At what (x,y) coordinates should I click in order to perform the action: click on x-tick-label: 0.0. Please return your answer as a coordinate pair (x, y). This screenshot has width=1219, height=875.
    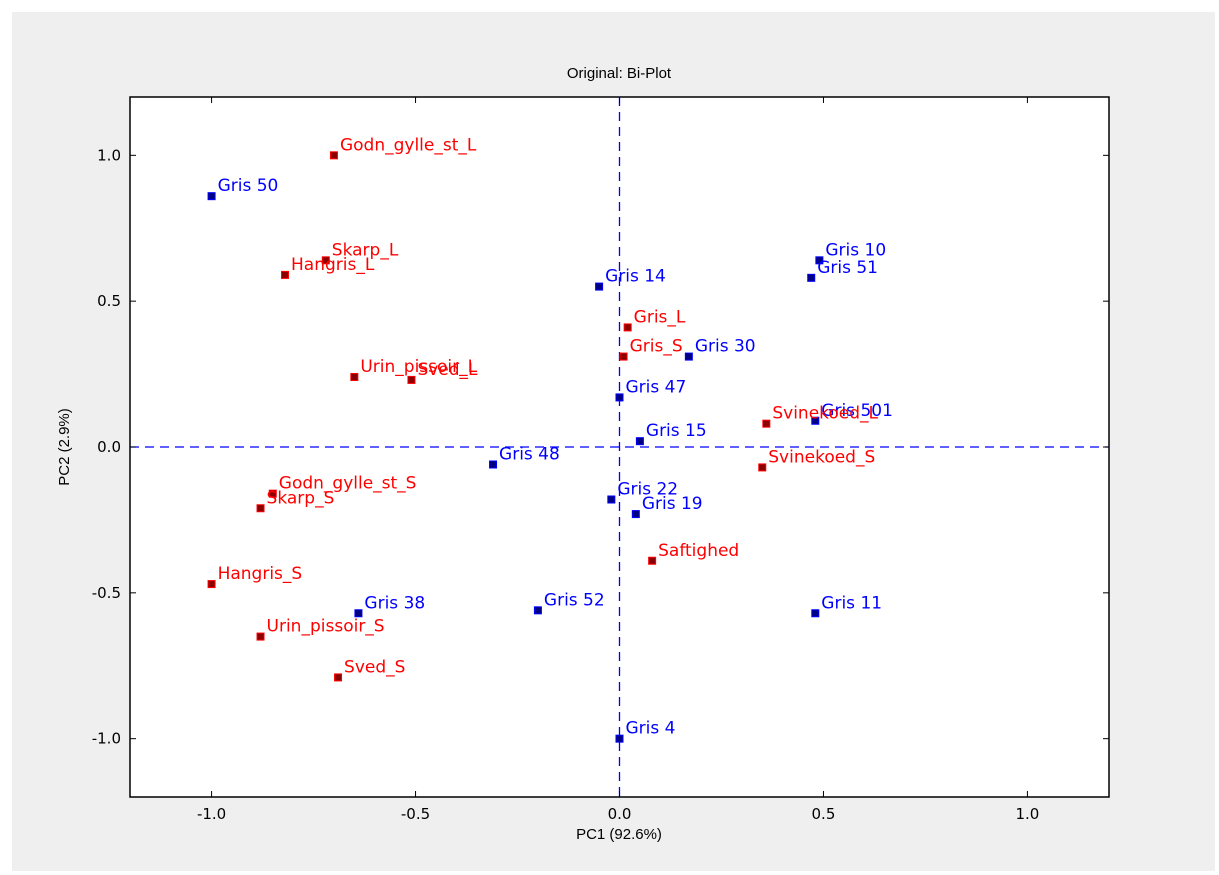
    Looking at the image, I should click on (620, 814).